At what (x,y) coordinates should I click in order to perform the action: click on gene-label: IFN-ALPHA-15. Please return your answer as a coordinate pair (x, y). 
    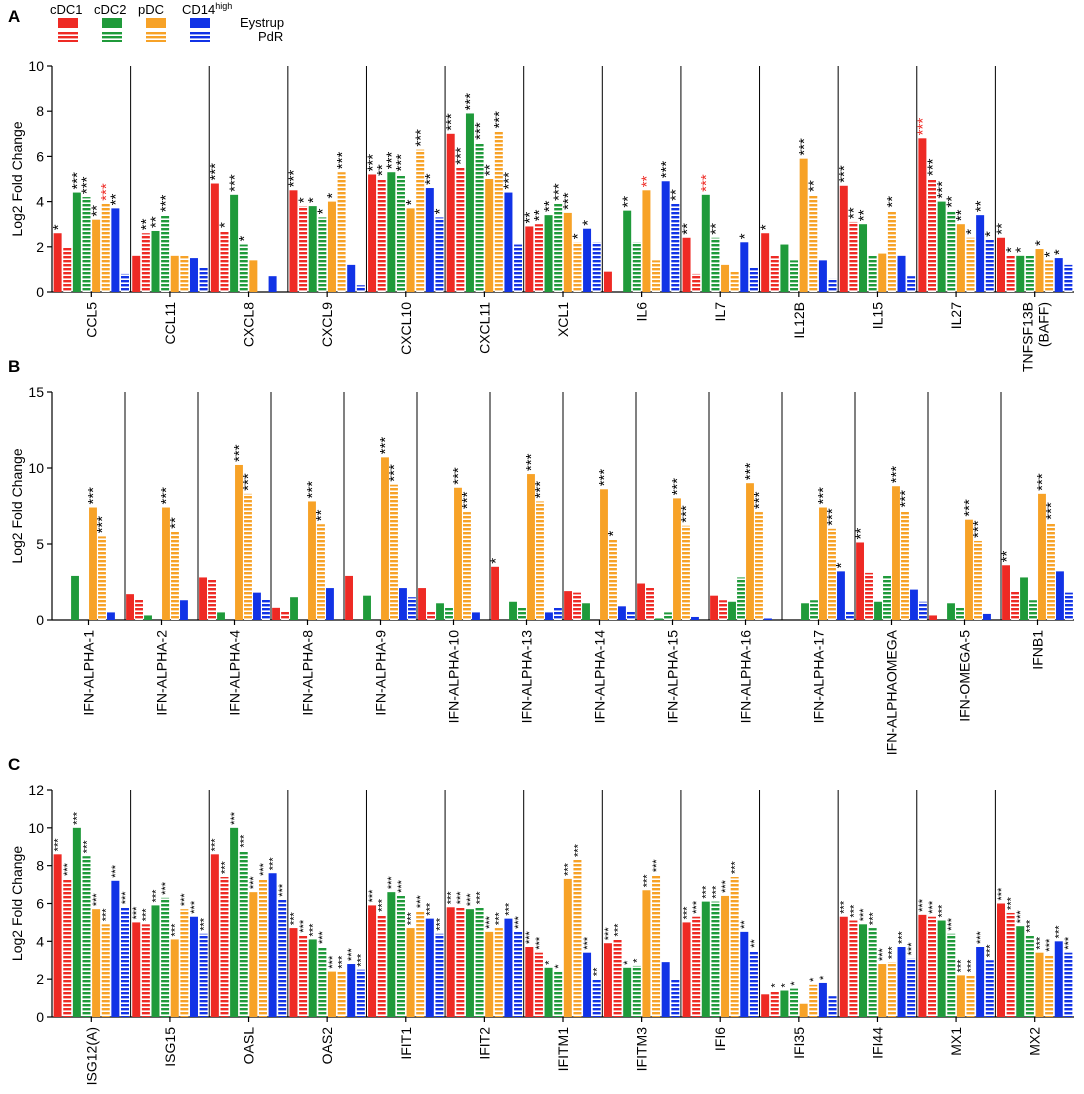
    Looking at the image, I should click on (673, 677).